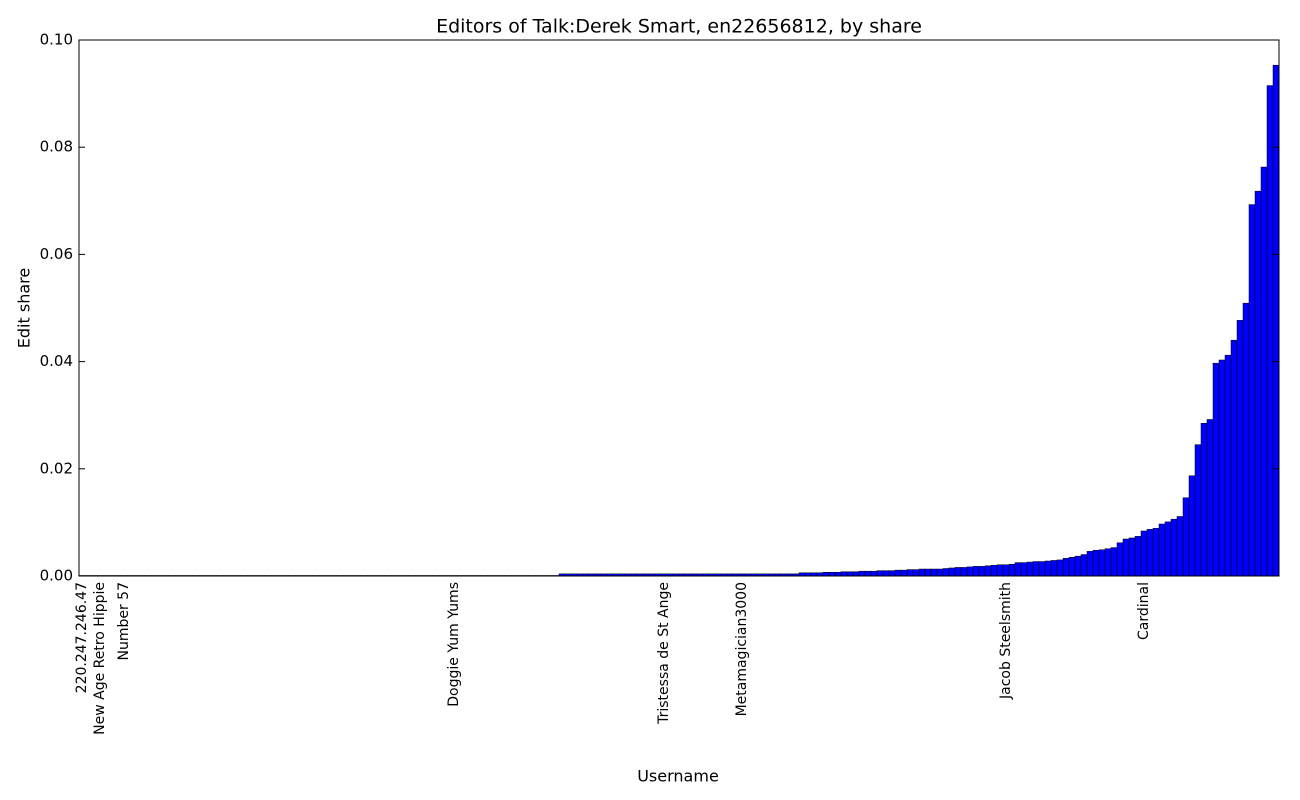 Image resolution: width=1300 pixels, height=800 pixels. Describe the element at coordinates (100, 658) in the screenshot. I see `x-tick-label: New Age Retro Hippie` at that location.